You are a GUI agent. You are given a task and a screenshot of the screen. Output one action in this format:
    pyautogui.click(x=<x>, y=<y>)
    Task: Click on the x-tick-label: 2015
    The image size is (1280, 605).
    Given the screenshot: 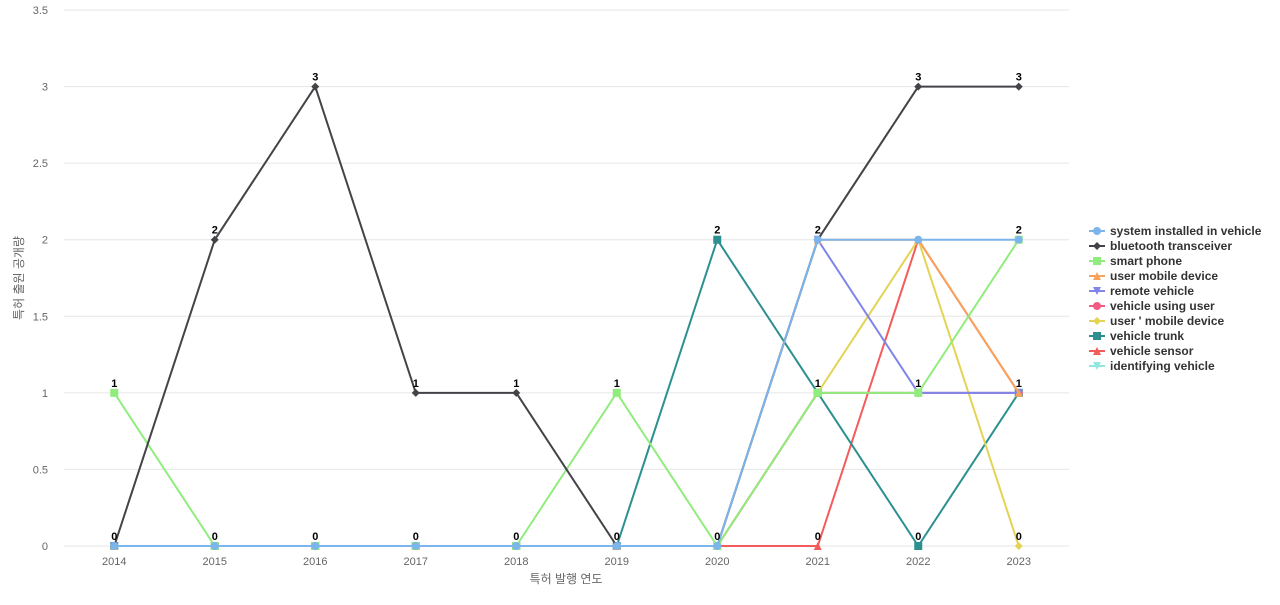 What is the action you would take?
    pyautogui.click(x=215, y=562)
    